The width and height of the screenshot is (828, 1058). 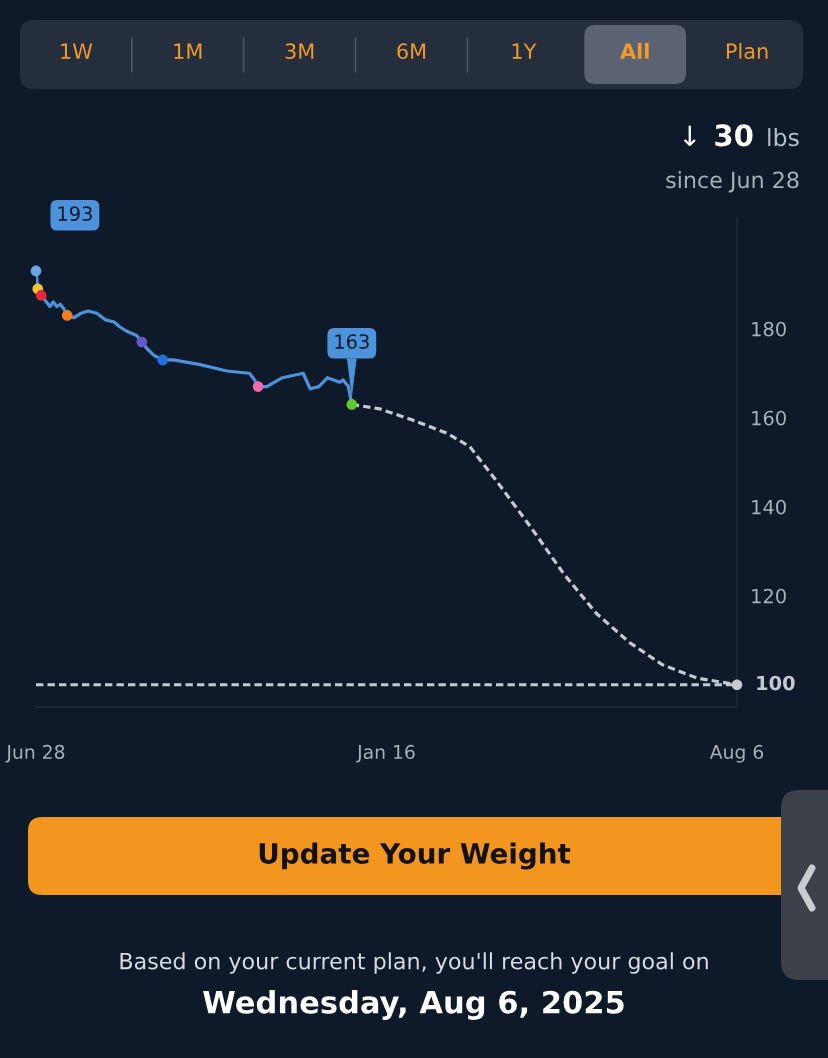 What do you see at coordinates (299, 51) in the screenshot?
I see `text: 3M` at bounding box center [299, 51].